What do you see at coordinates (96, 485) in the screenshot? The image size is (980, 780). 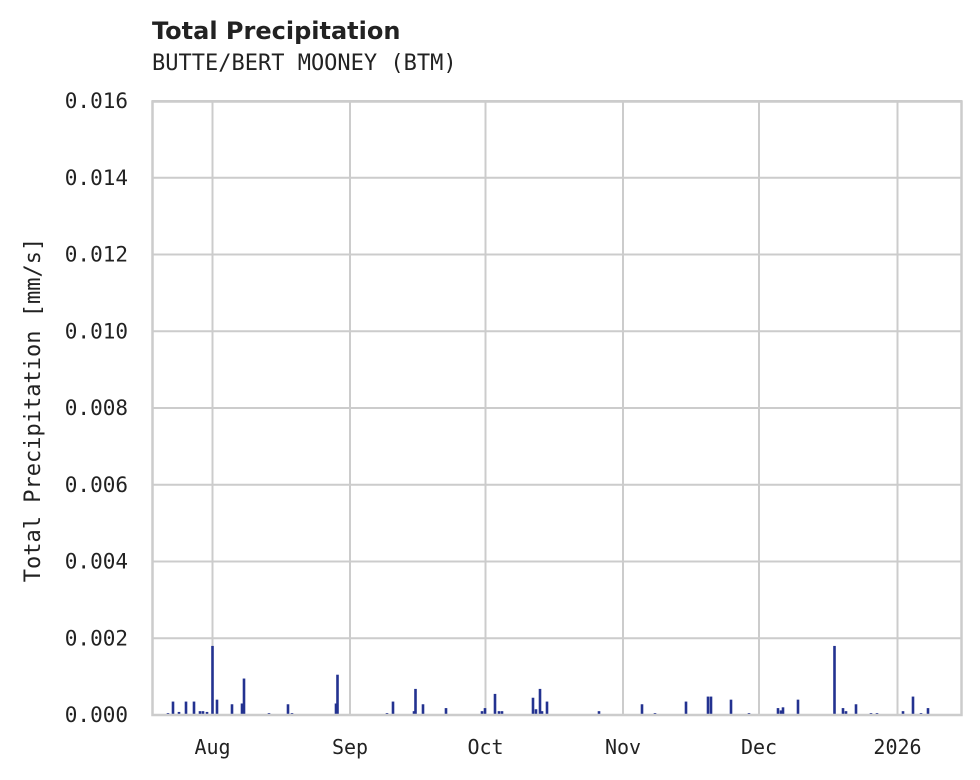 I see `y-tick-label: 0.006` at bounding box center [96, 485].